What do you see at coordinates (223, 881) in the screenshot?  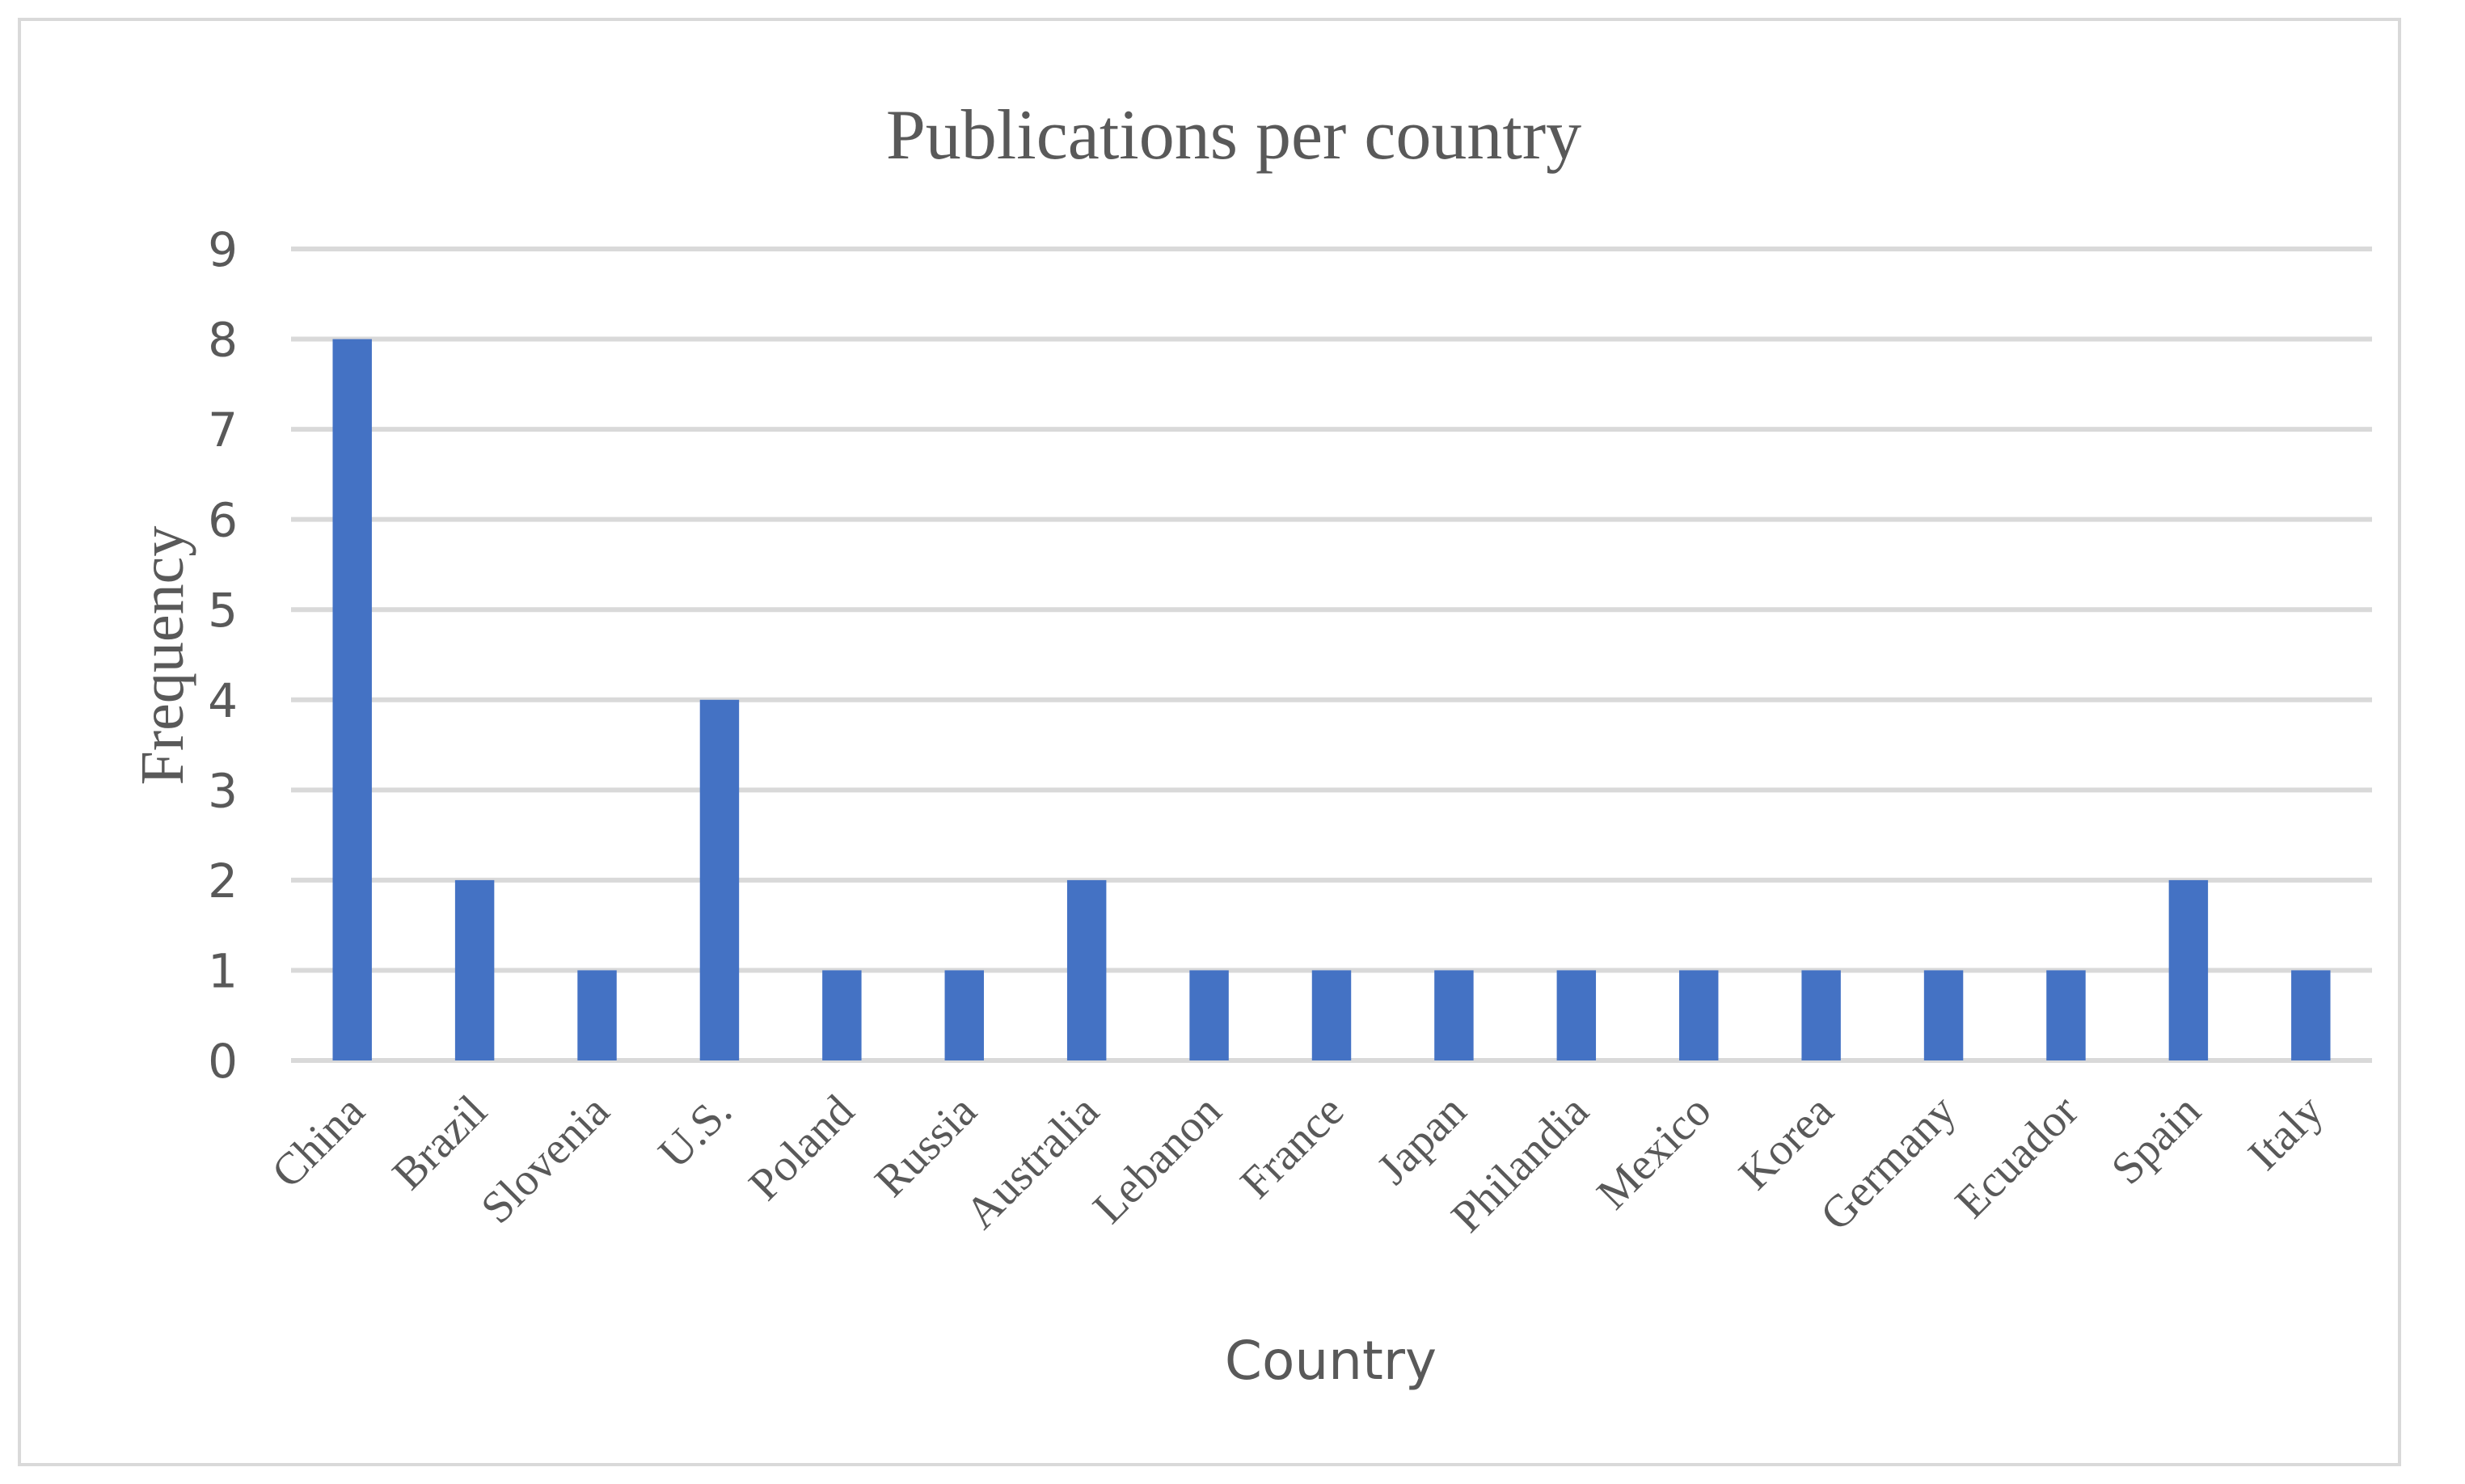 I see `y-tick-label: 2` at bounding box center [223, 881].